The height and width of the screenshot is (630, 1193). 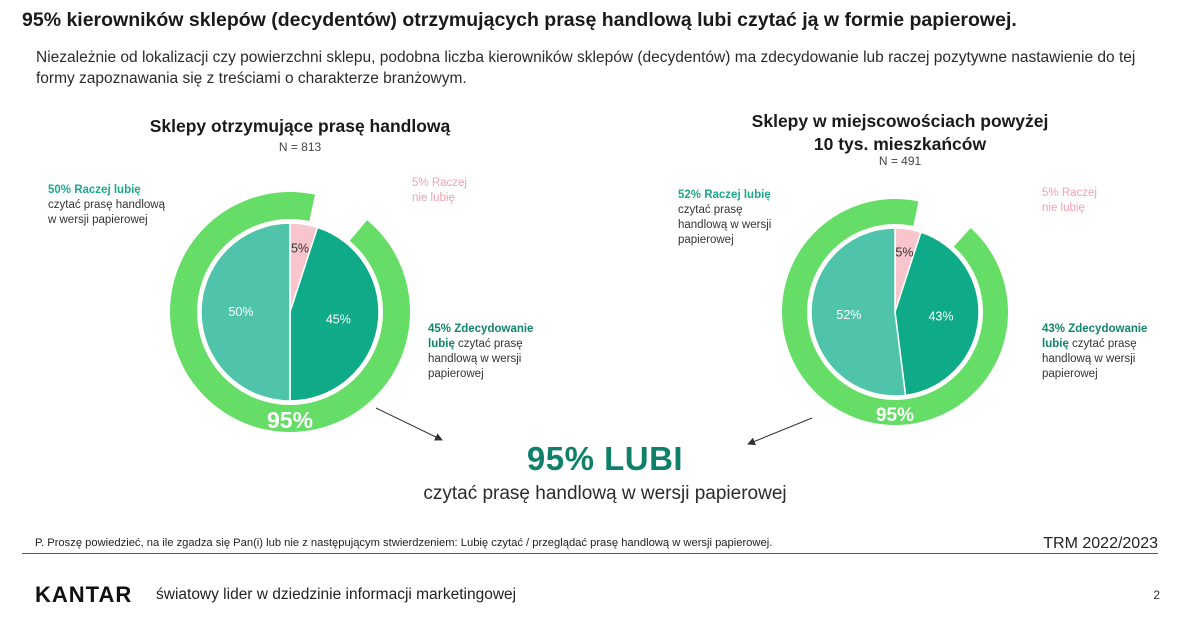 I want to click on ring-total-label-1: 95%, so click(x=290, y=420).